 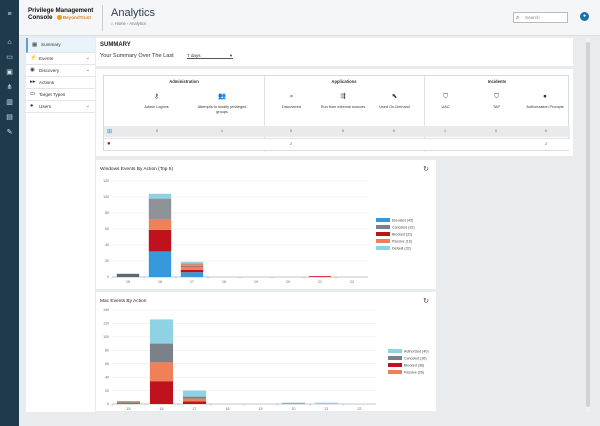 What do you see at coordinates (107, 261) in the screenshot?
I see `y-tick-label: 20` at bounding box center [107, 261].